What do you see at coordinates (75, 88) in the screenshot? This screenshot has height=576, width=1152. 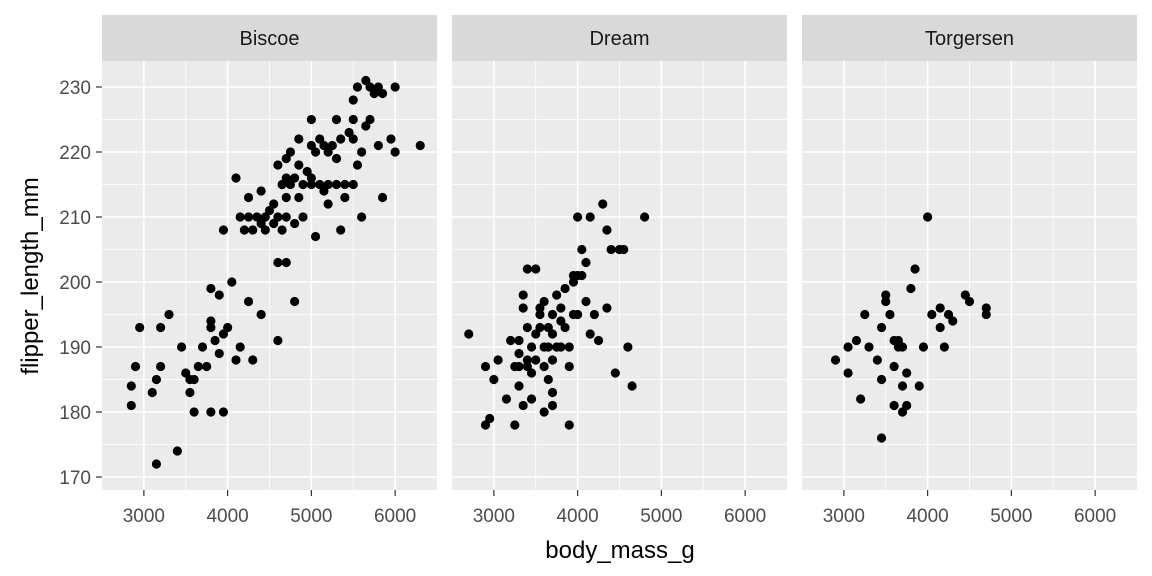 I see `y-tick-label: 230` at bounding box center [75, 88].